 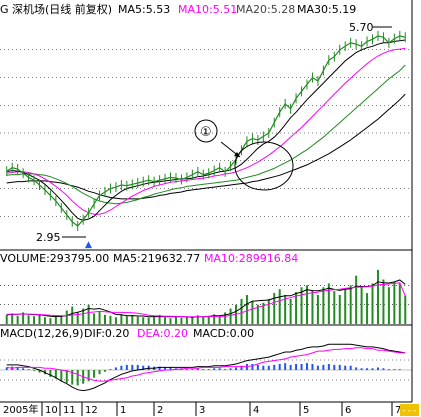 I want to click on high-price-label: 5.70, so click(x=361, y=27).